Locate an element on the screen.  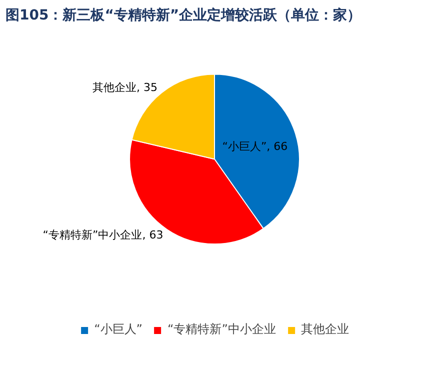
data-label: “小巨人”, 66 is located at coordinates (255, 146).